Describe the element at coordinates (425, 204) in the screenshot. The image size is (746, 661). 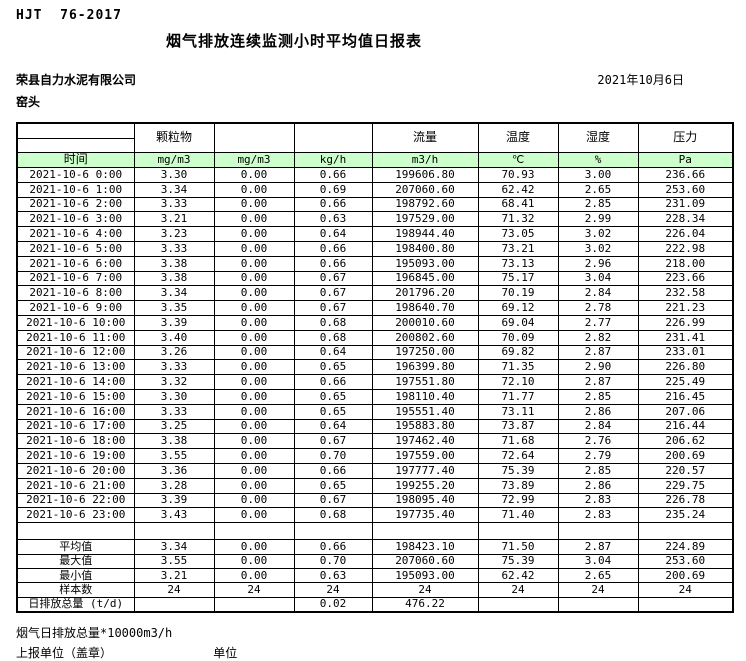
I see `value-cell: 198792.60` at that location.